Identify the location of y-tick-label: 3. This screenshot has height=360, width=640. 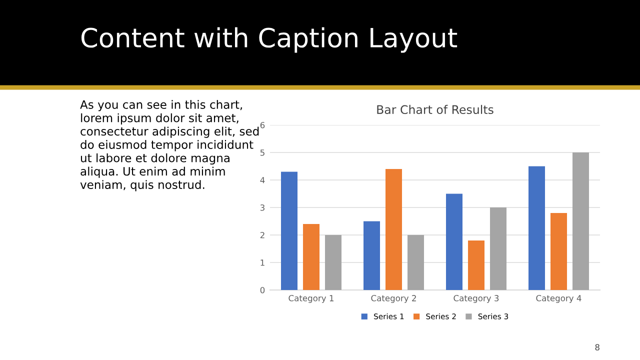
(262, 207).